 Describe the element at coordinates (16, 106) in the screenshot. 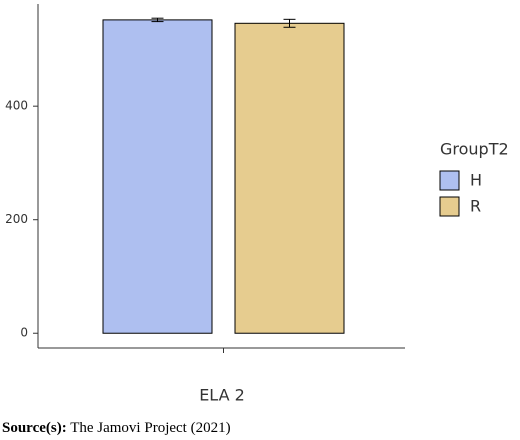

I see `y-tick-label: 400` at that location.